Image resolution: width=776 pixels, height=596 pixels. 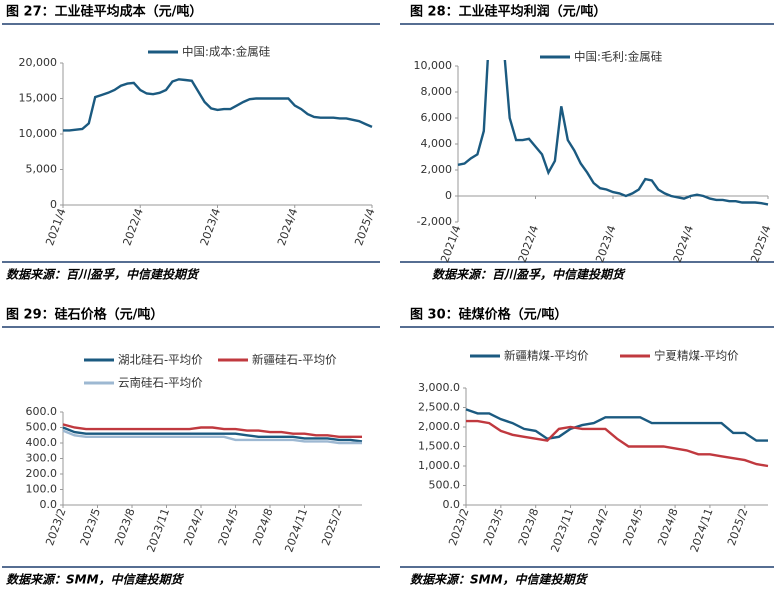 I want to click on y-tick-label: 2,000, so click(x=437, y=169).